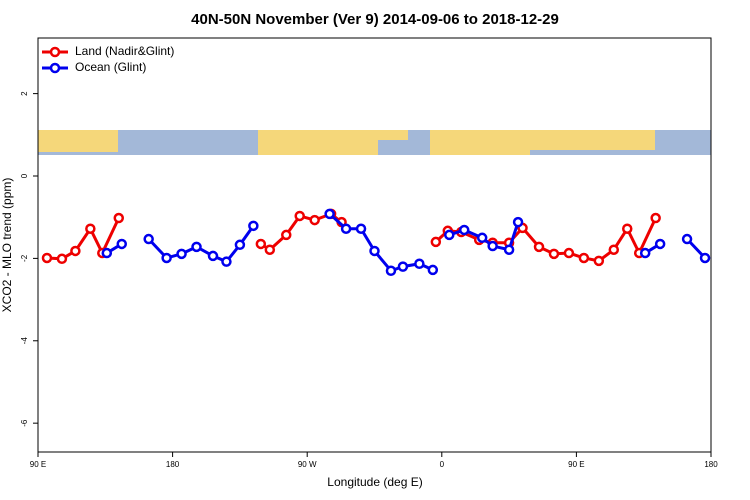 This screenshot has height=500, width=750. I want to click on x-axis-label: Longitude (deg E), so click(374, 482).